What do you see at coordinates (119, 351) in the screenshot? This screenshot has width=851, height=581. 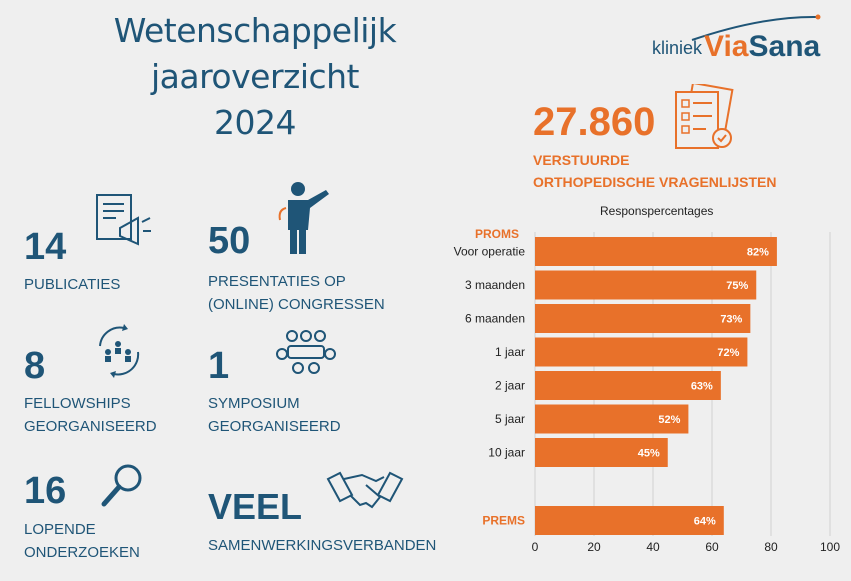 I see `team-cycle-icon` at bounding box center [119, 351].